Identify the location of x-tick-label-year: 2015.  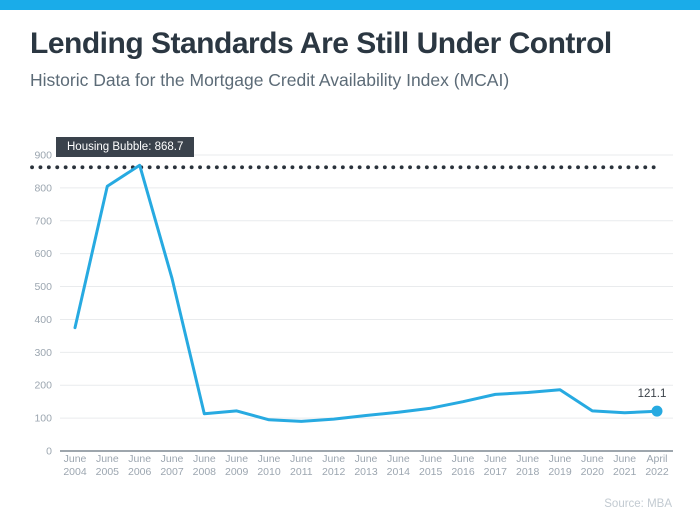
(431, 472).